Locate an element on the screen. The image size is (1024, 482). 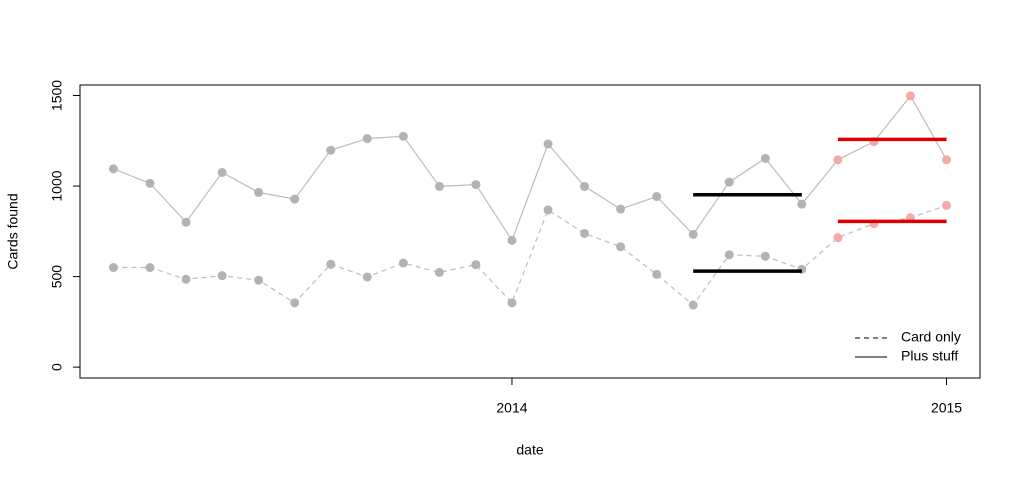
y-tick-label: 0 is located at coordinates (57, 367).